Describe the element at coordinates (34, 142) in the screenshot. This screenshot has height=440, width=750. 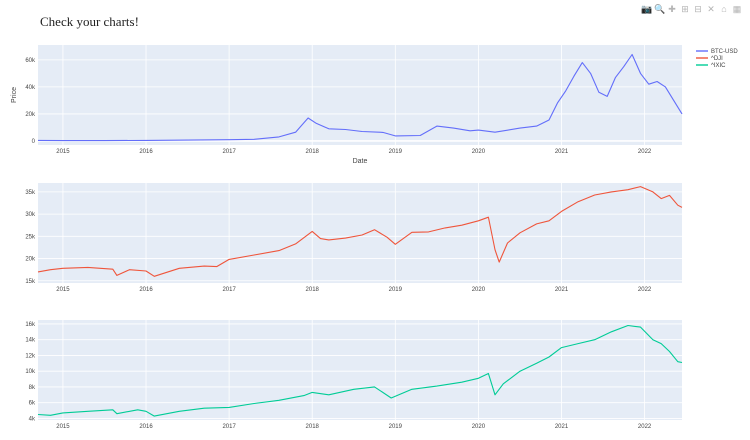
I see `y-tick-label: 0` at that location.